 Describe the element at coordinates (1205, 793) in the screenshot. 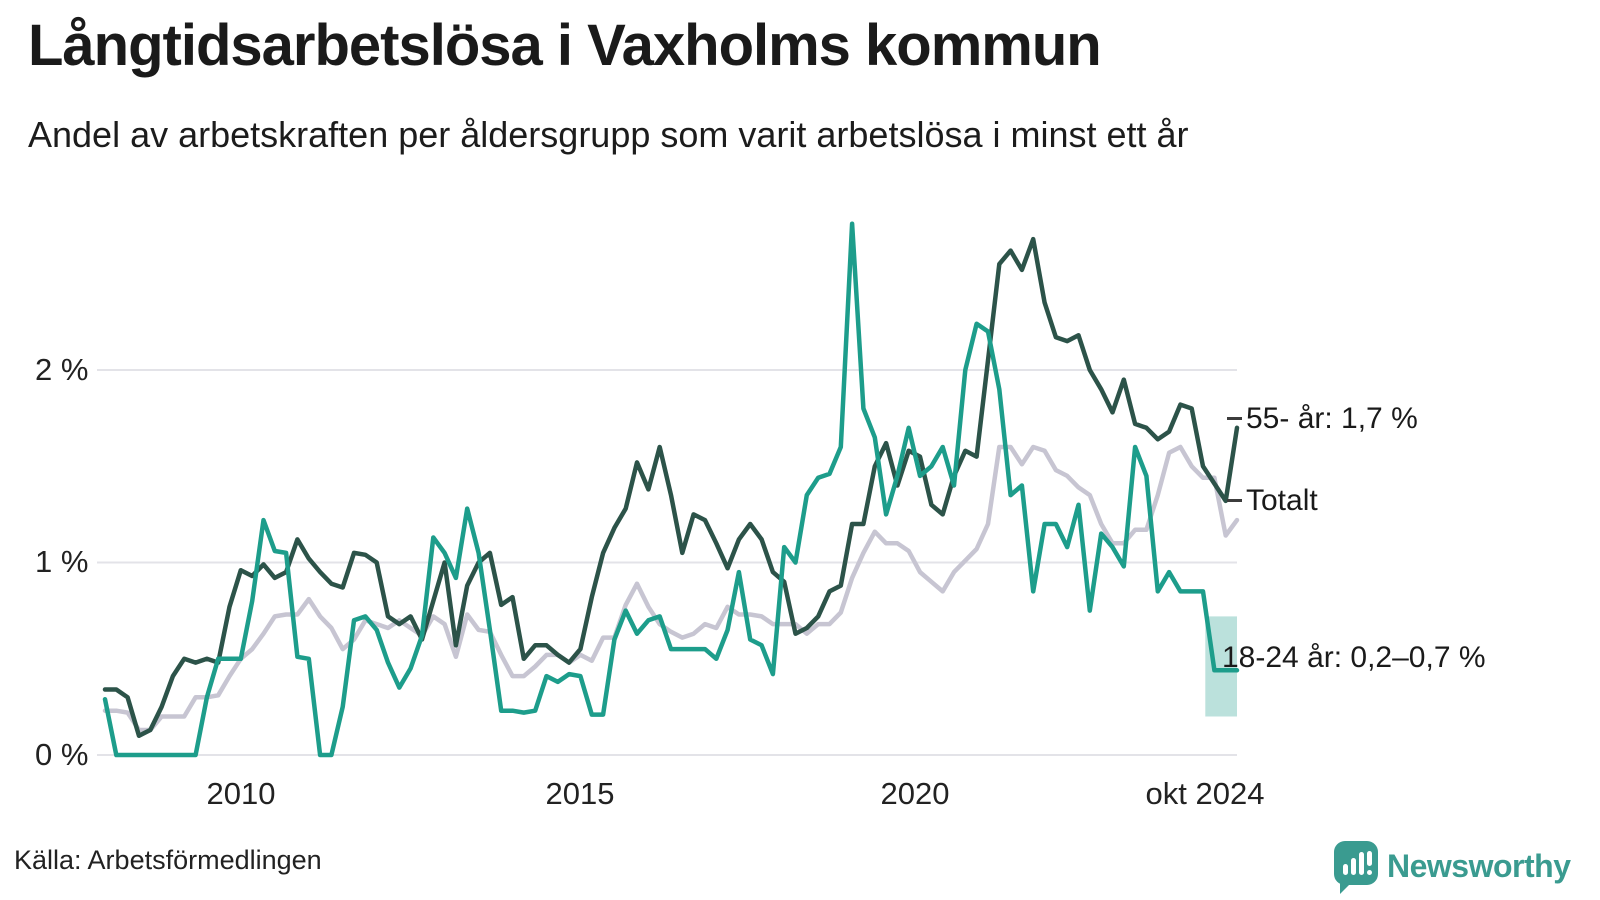

I see `x-tick-okt2024: okt 2024` at that location.